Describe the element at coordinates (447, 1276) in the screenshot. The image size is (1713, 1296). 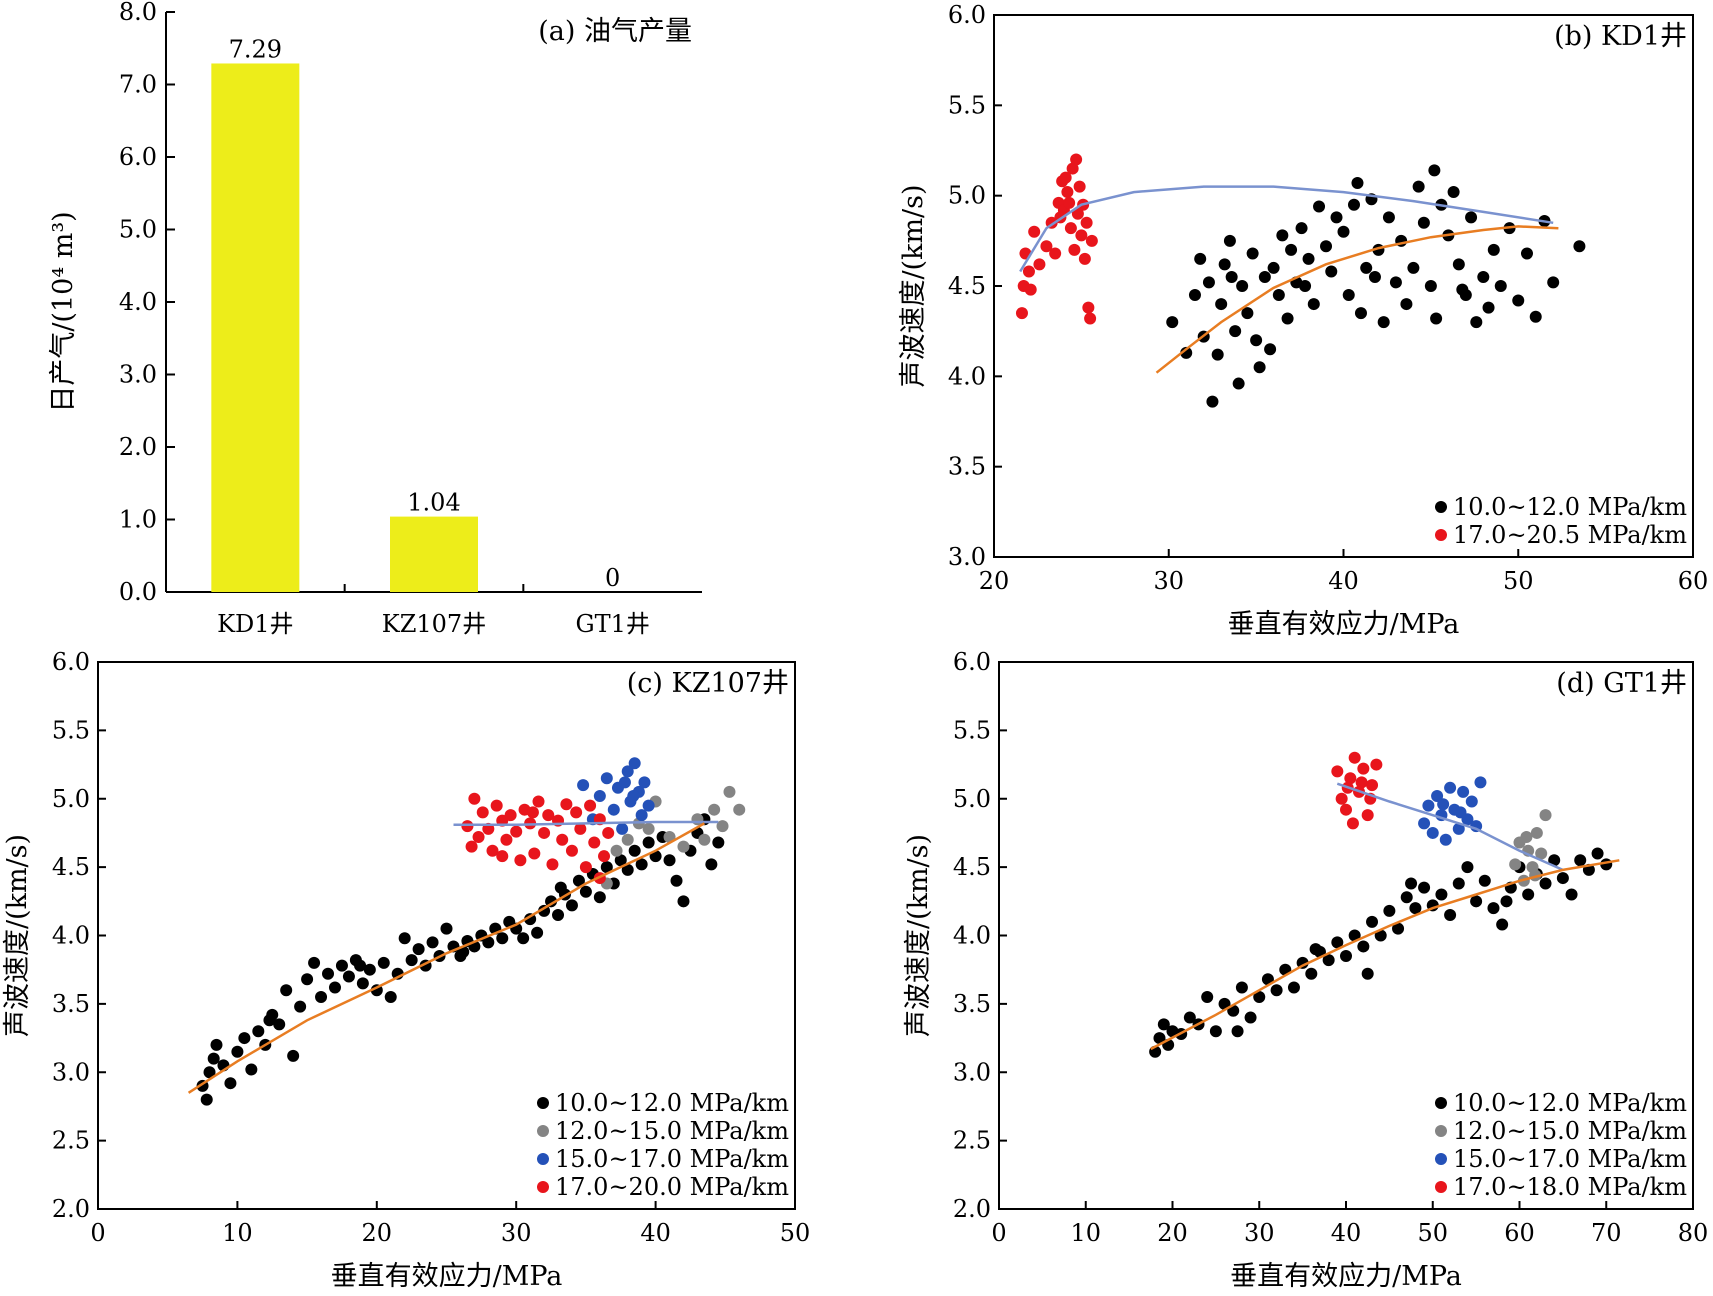
I see `x-axis-title: 垂直有效应力/MPa` at that location.